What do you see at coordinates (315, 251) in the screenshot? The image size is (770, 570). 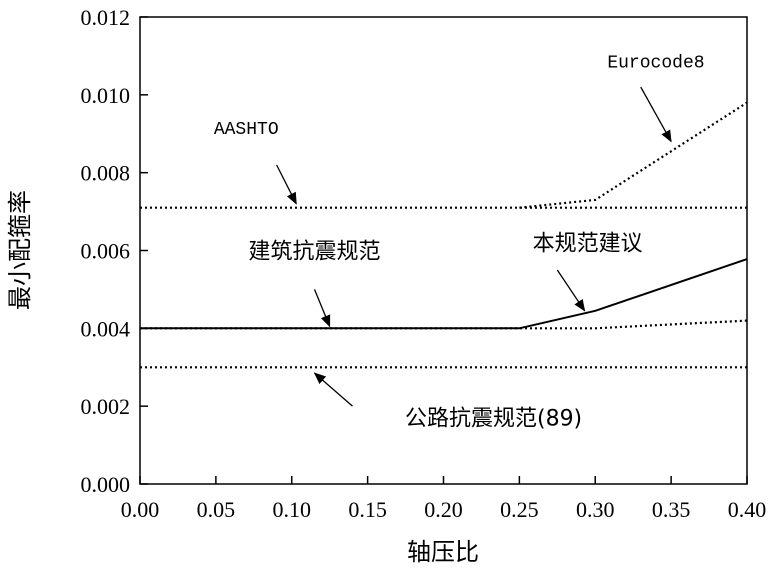 I see `annotation-label: 建筑抗震规范` at bounding box center [315, 251].